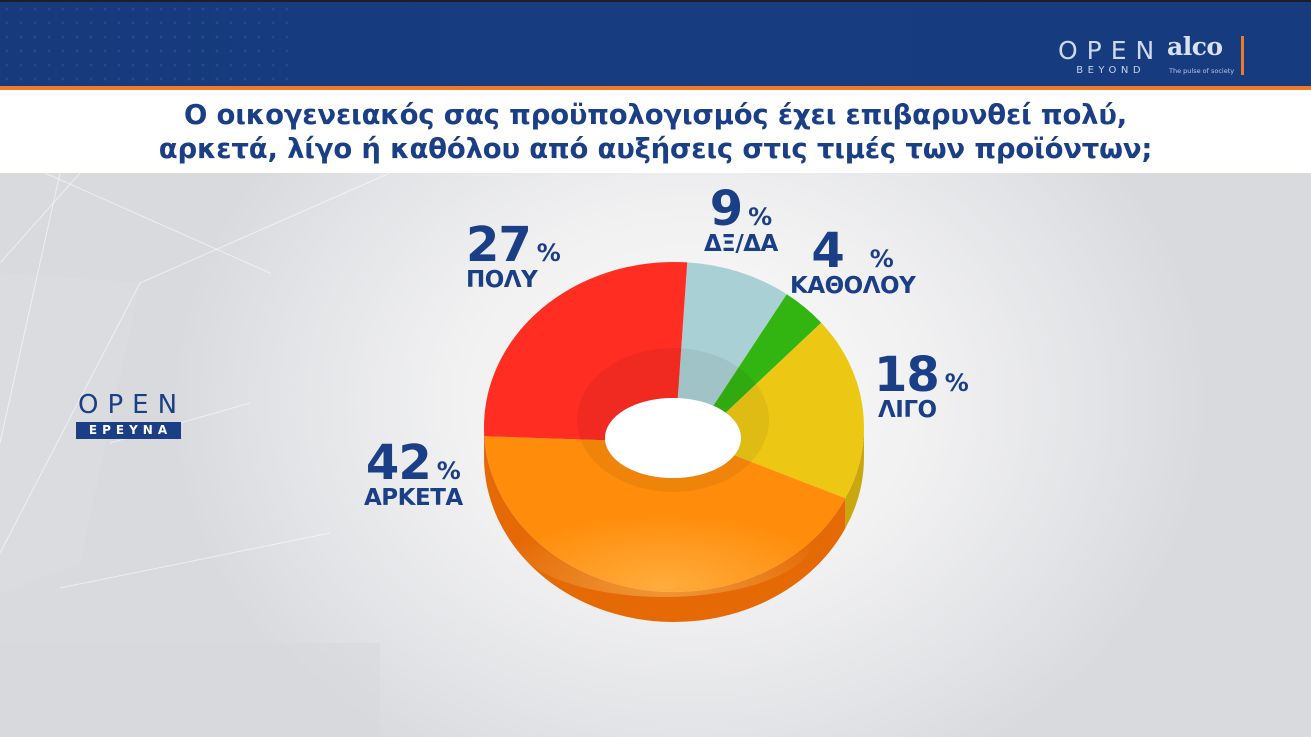  What do you see at coordinates (726, 209) in the screenshot?
I see `label-dk-na-value: 9` at bounding box center [726, 209].